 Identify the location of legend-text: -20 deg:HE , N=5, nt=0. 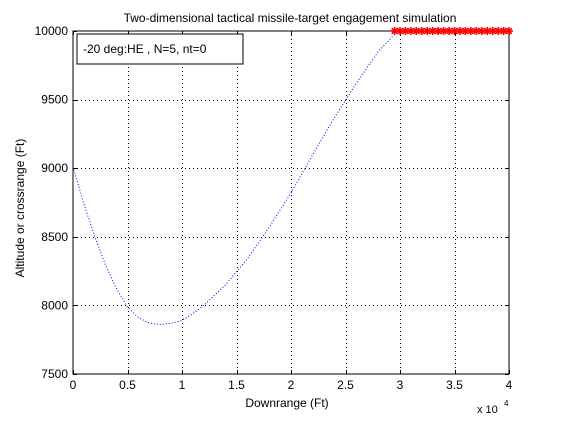
(145, 49).